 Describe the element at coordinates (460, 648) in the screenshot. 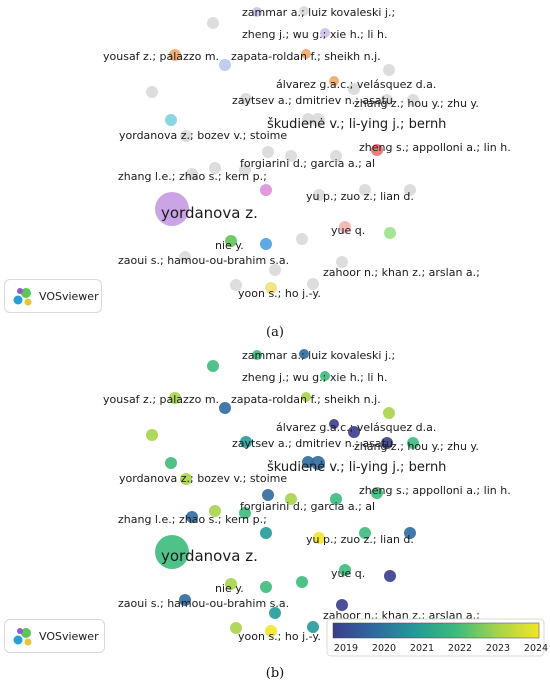

I see `colorbar-tick-label: 2022` at that location.